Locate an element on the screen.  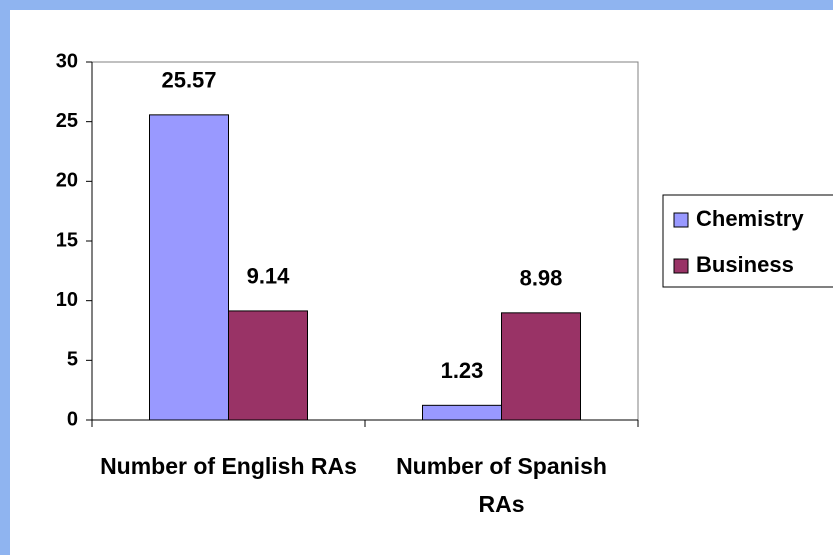
legend-label: Business is located at coordinates (745, 264).